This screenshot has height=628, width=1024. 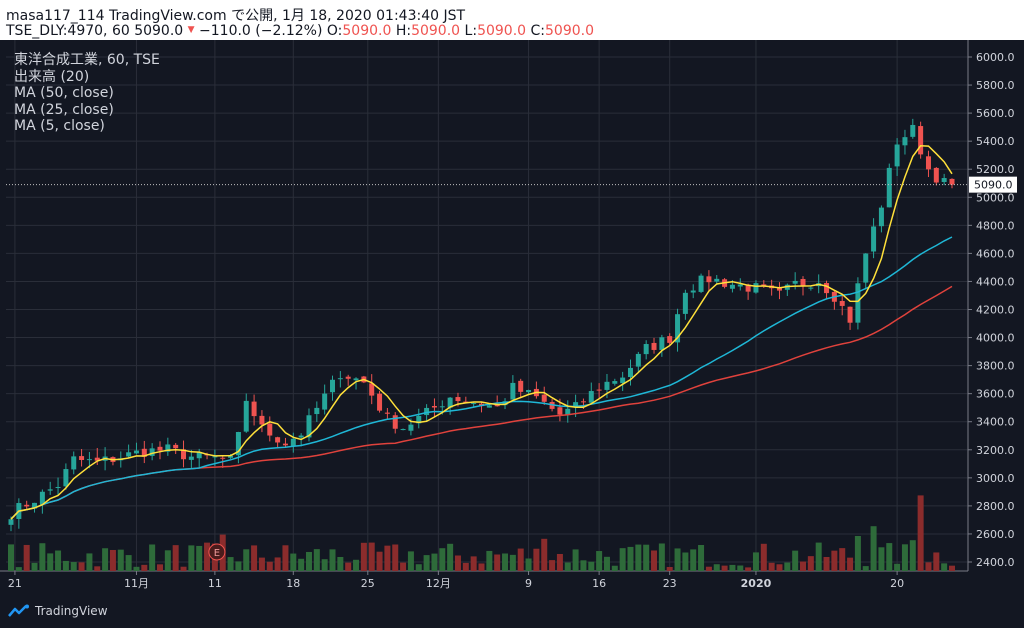 What do you see at coordinates (538, 31) in the screenshot?
I see `close-label: C:` at bounding box center [538, 31].